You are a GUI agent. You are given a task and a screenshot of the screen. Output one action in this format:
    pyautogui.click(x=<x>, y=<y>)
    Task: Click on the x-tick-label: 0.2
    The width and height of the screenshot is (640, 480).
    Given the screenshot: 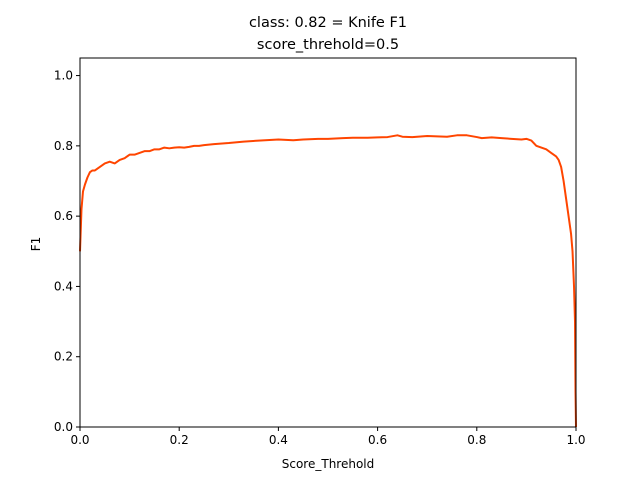 What is the action you would take?
    pyautogui.click(x=179, y=440)
    